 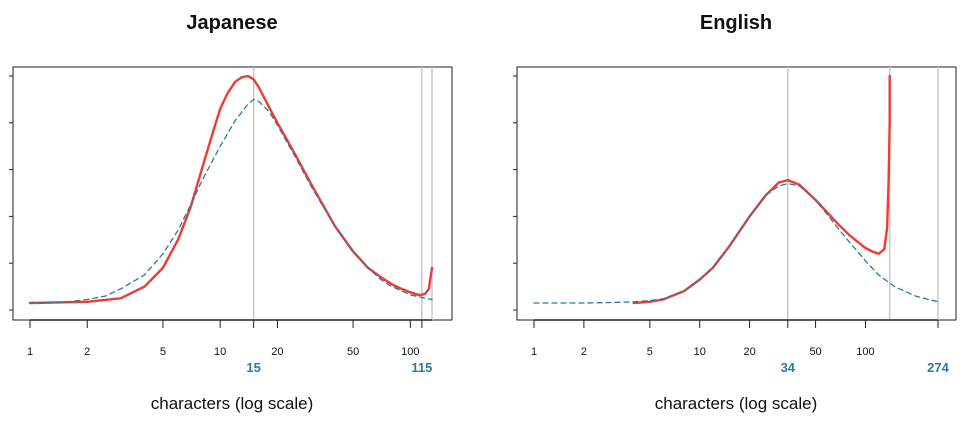 What do you see at coordinates (736, 23) in the screenshot?
I see `chart-title: English` at bounding box center [736, 23].